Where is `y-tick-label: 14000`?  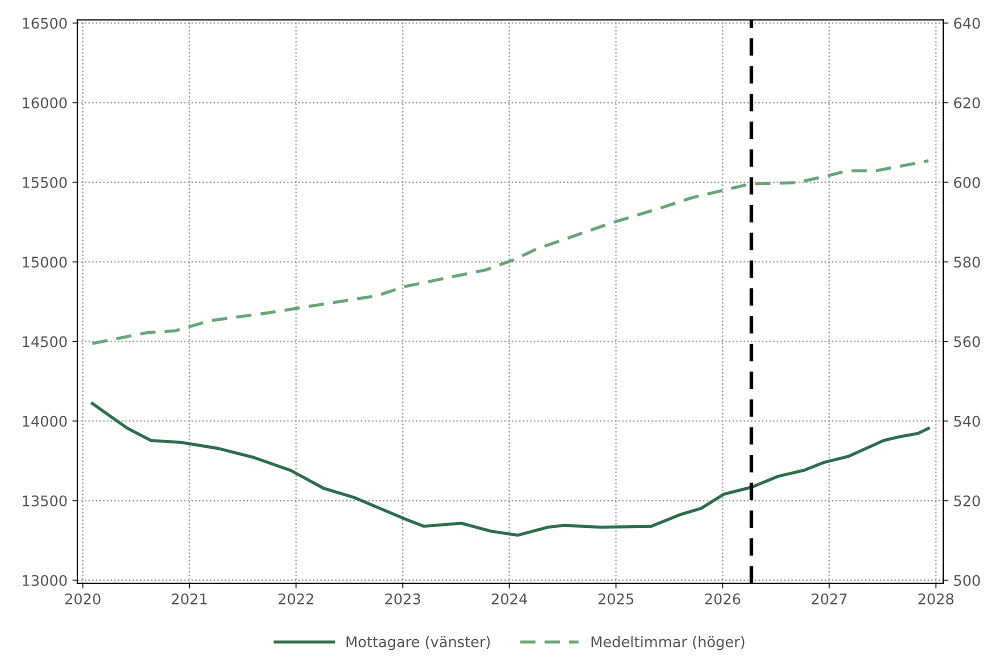 y-tick-label: 14000 is located at coordinates (44, 421).